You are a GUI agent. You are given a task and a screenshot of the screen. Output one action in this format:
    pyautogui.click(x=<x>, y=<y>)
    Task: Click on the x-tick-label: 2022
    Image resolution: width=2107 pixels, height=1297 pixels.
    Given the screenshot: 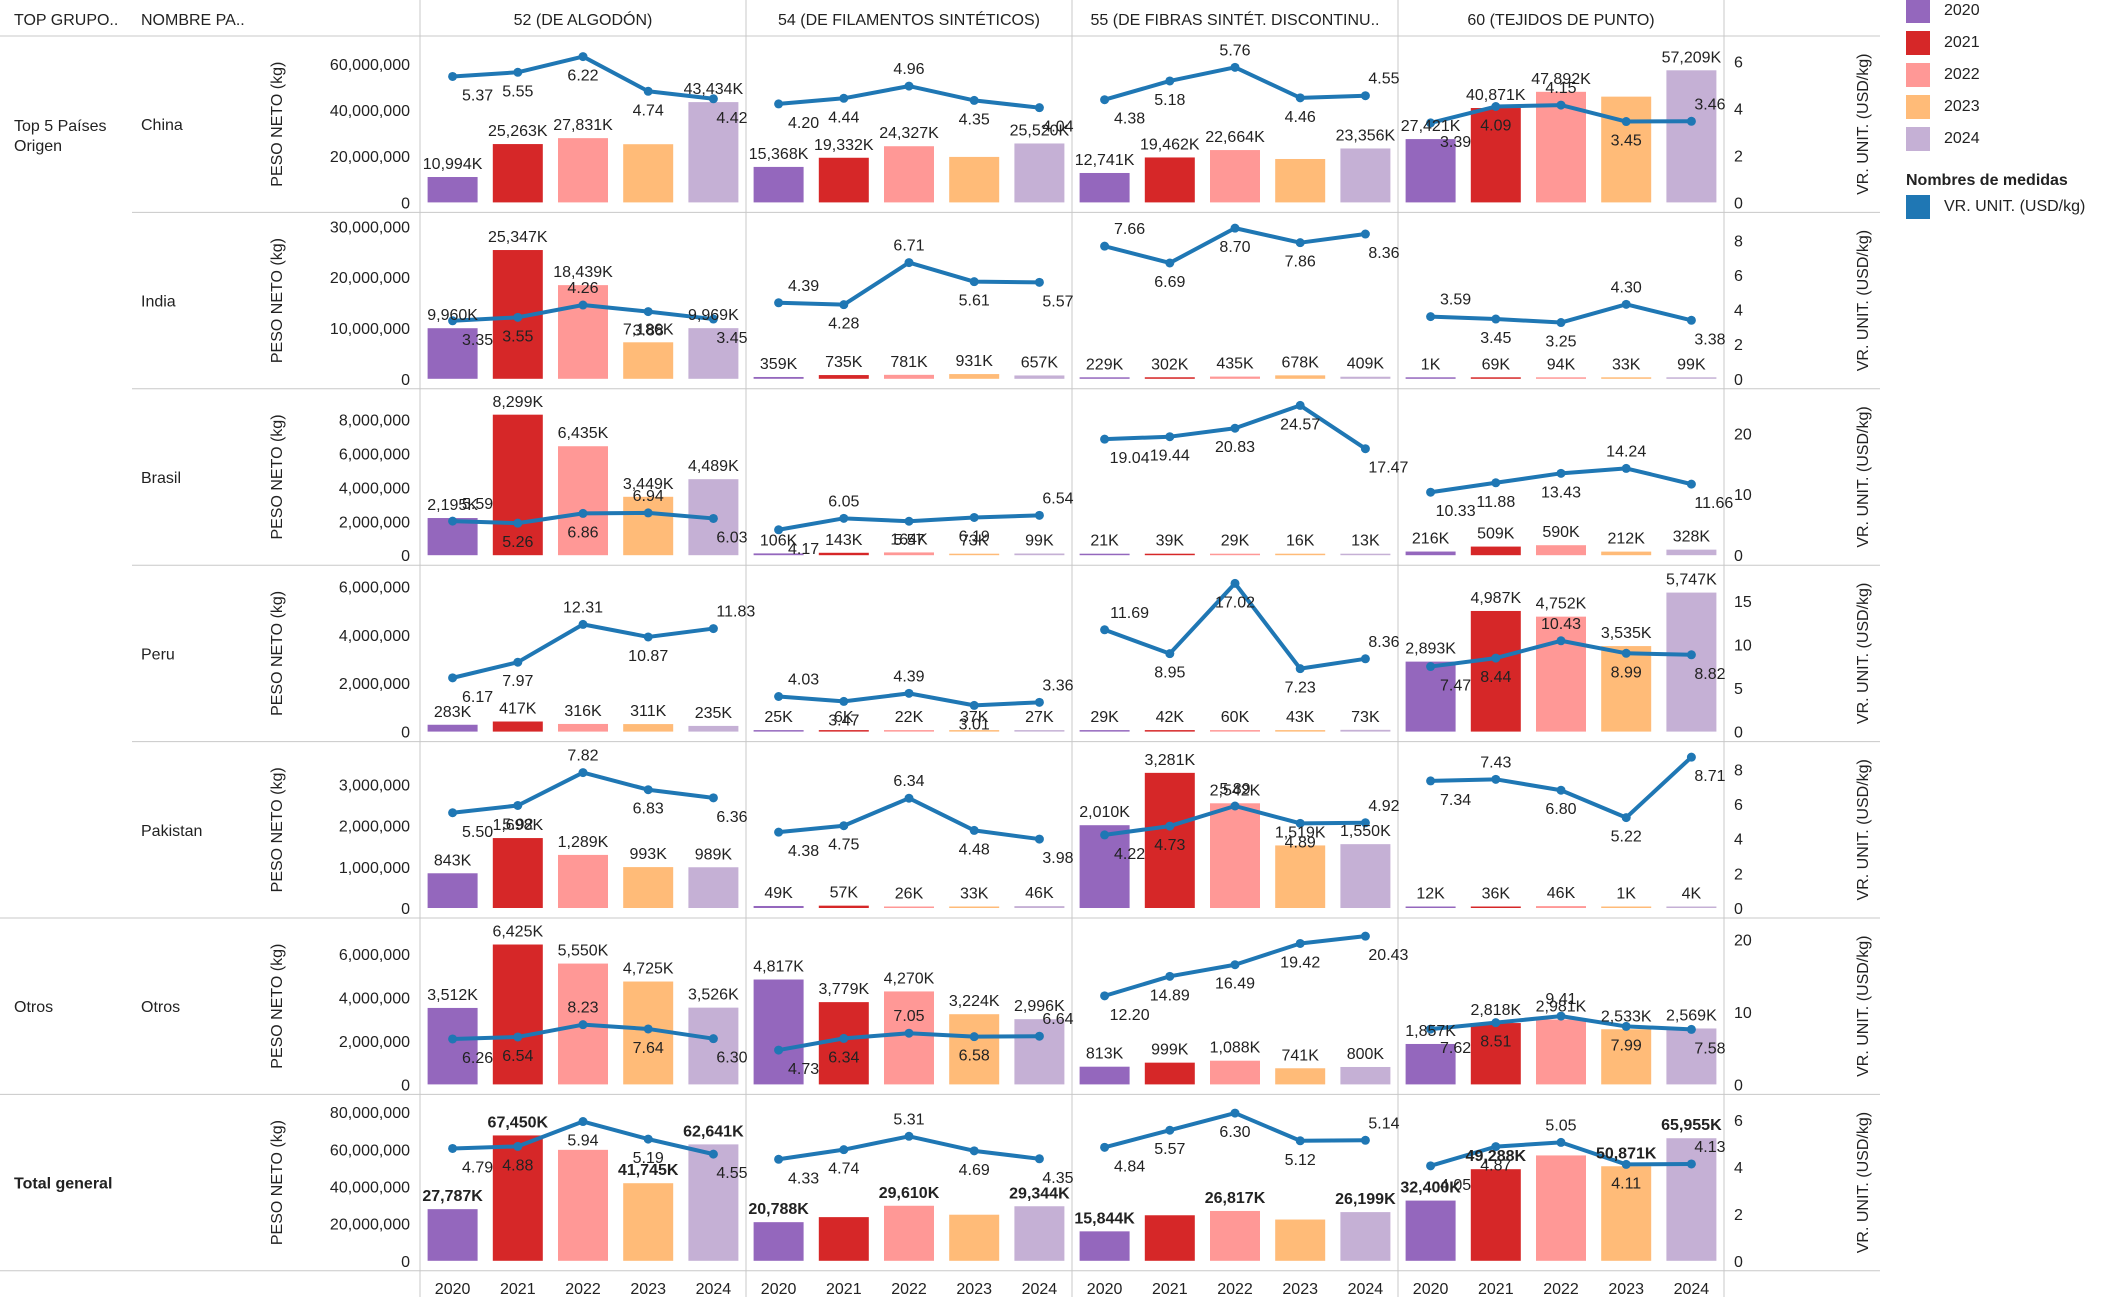 What is the action you would take?
    pyautogui.click(x=909, y=1289)
    